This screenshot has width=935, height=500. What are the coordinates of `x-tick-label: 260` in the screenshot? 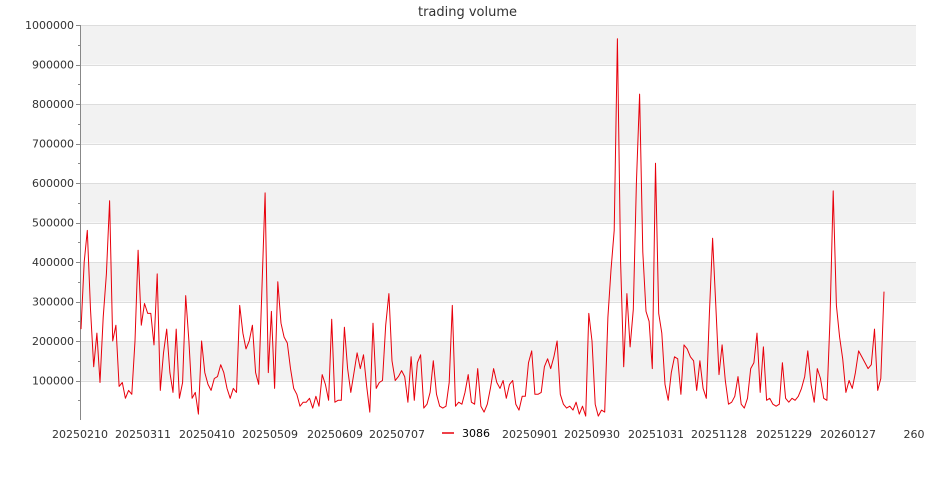 It's located at (914, 434).